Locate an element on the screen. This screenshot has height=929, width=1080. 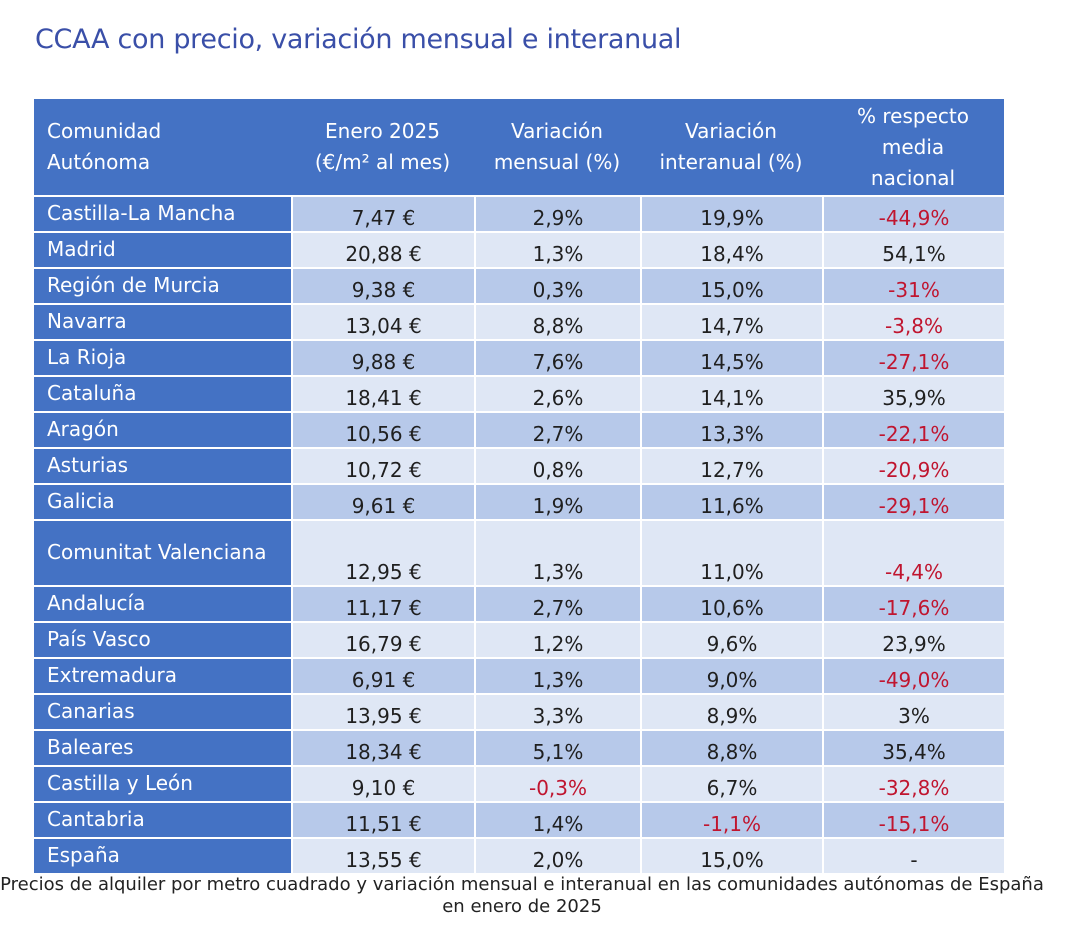
cell-annual-variation: 8,9% is located at coordinates (731, 711).